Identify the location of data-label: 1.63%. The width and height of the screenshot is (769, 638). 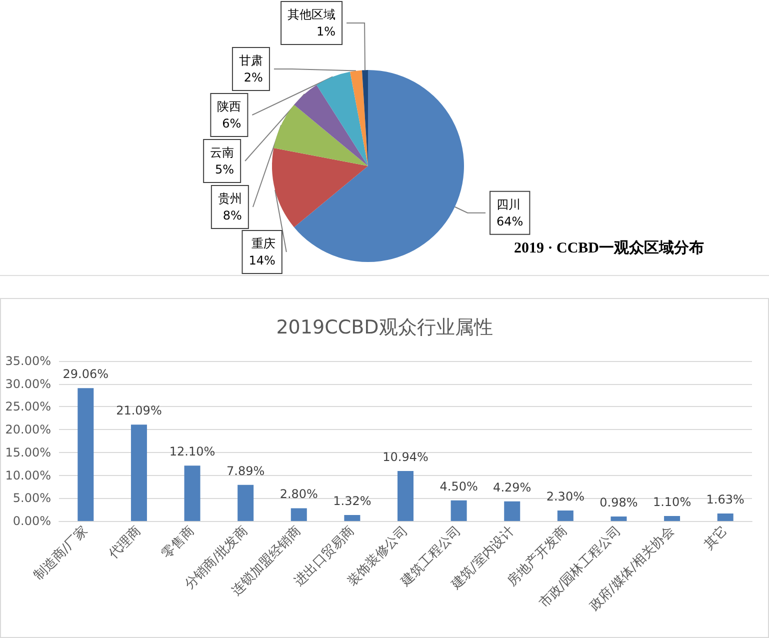
(725, 499).